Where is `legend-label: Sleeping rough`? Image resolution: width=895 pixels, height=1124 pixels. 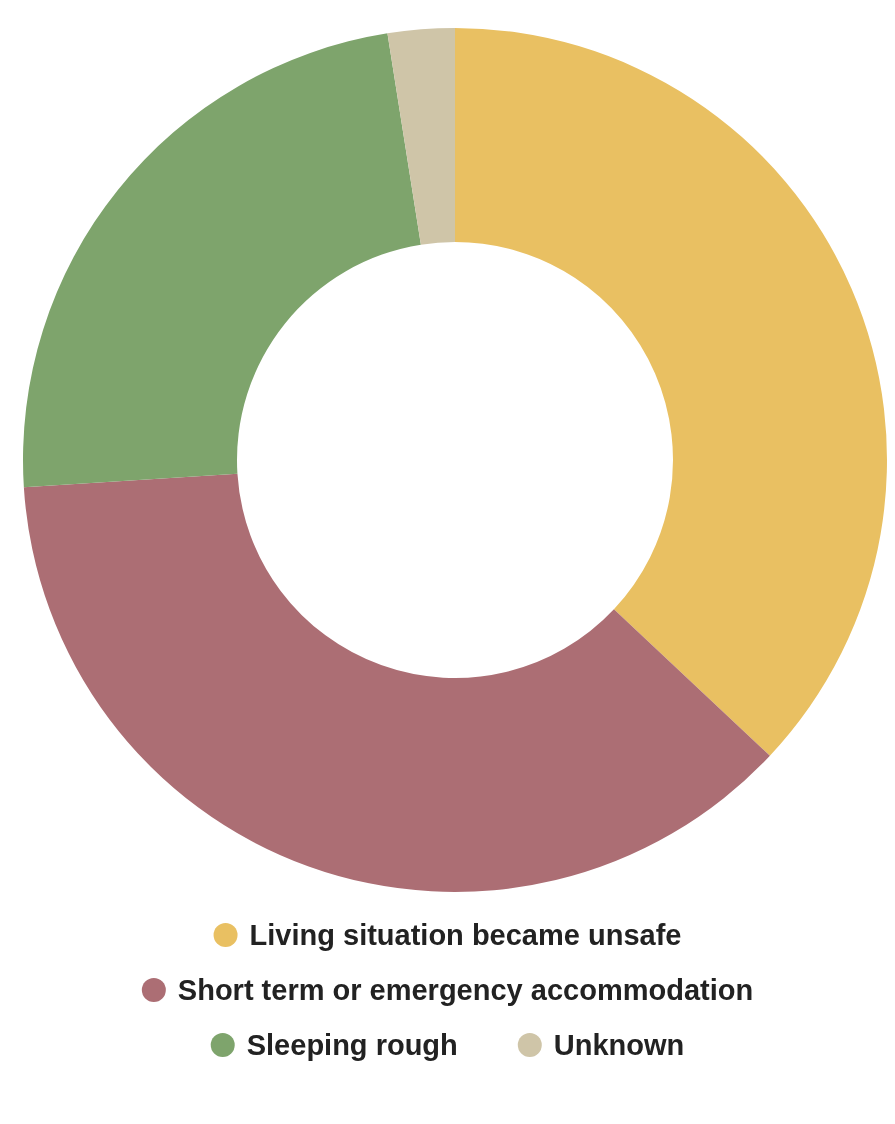 legend-label: Sleeping rough is located at coordinates (352, 1045).